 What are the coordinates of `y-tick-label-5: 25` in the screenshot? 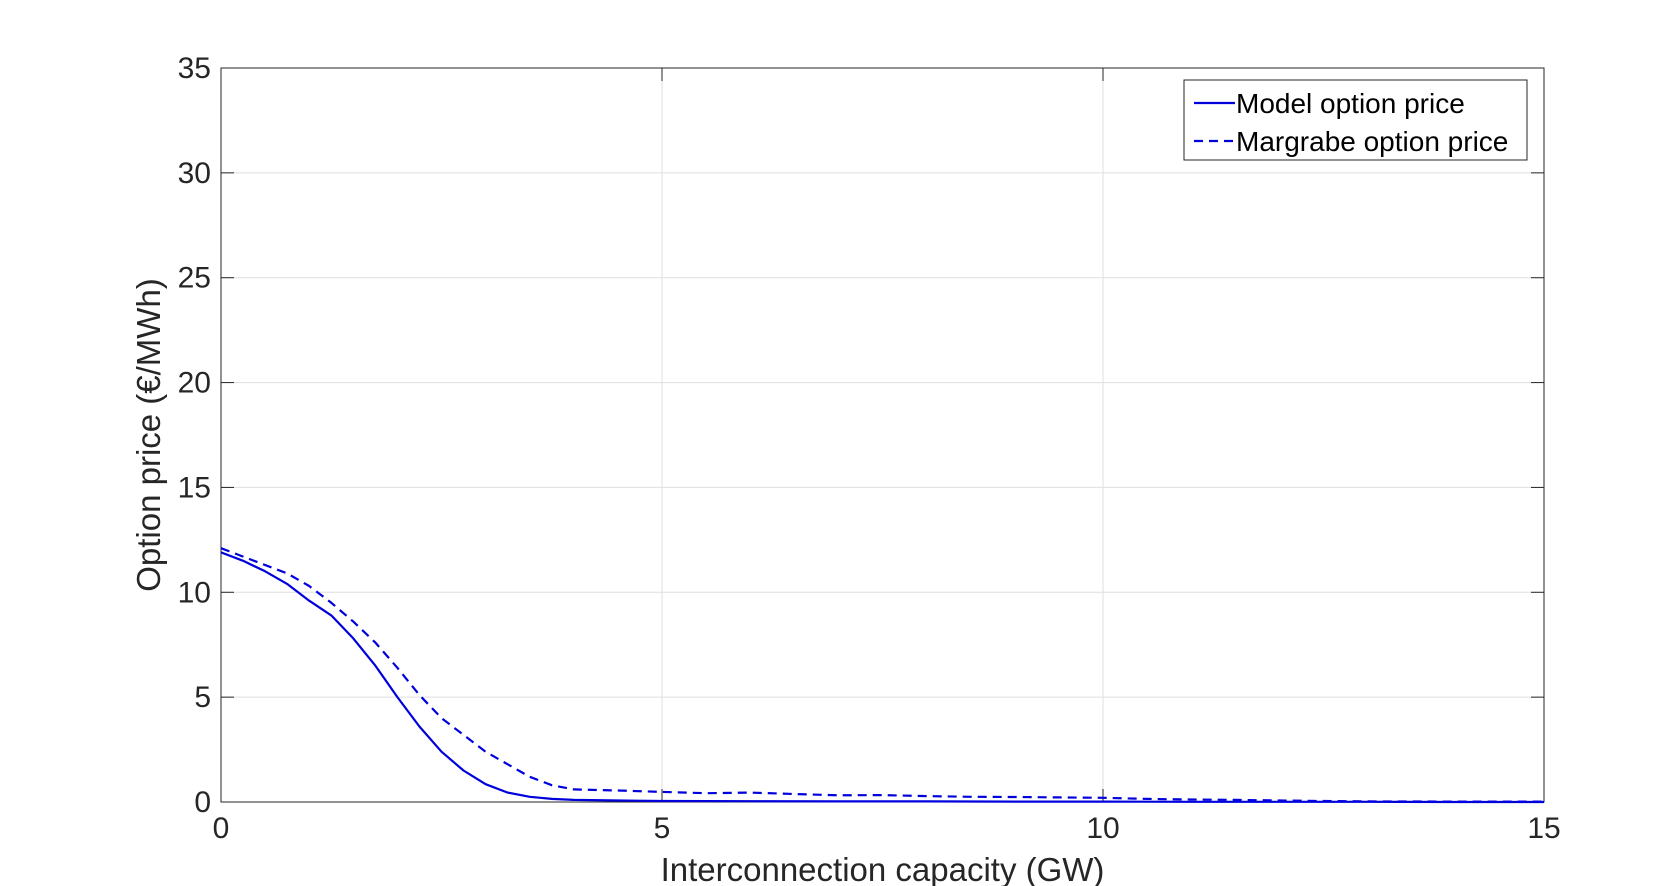 It's located at (194, 278).